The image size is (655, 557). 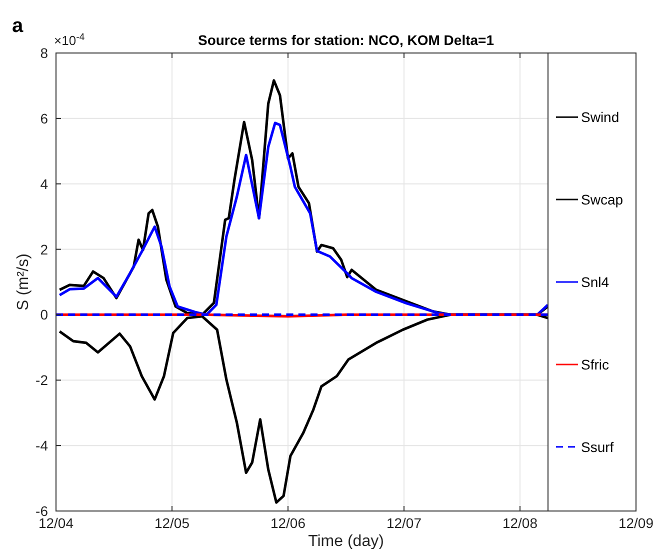 What do you see at coordinates (636, 523) in the screenshot?
I see `x-tick-label: 12/09` at bounding box center [636, 523].